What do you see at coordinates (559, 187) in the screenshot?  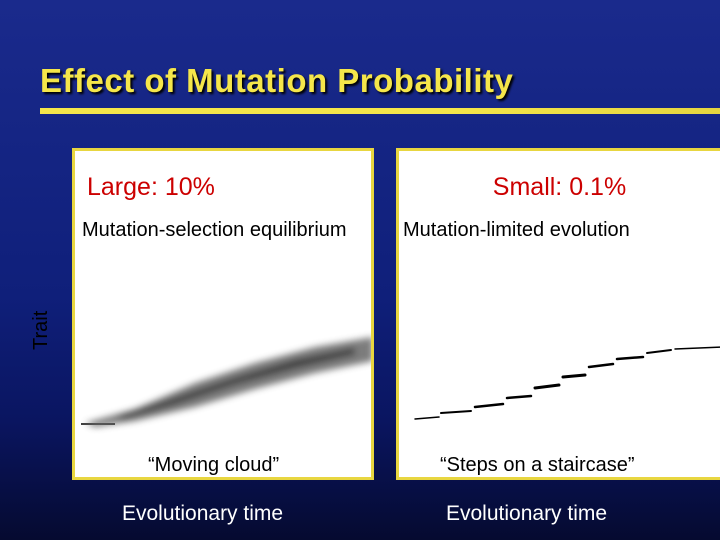 I see `panel-heading-small: Small: 0.1%` at bounding box center [559, 187].